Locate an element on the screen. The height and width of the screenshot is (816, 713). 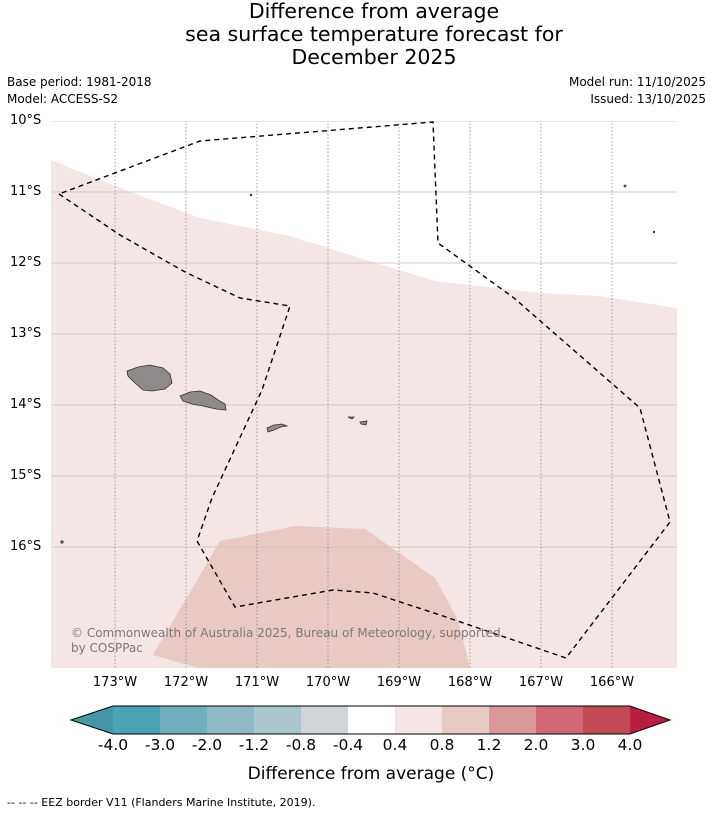
lat-label-14s: 14°S is located at coordinates (26, 404).